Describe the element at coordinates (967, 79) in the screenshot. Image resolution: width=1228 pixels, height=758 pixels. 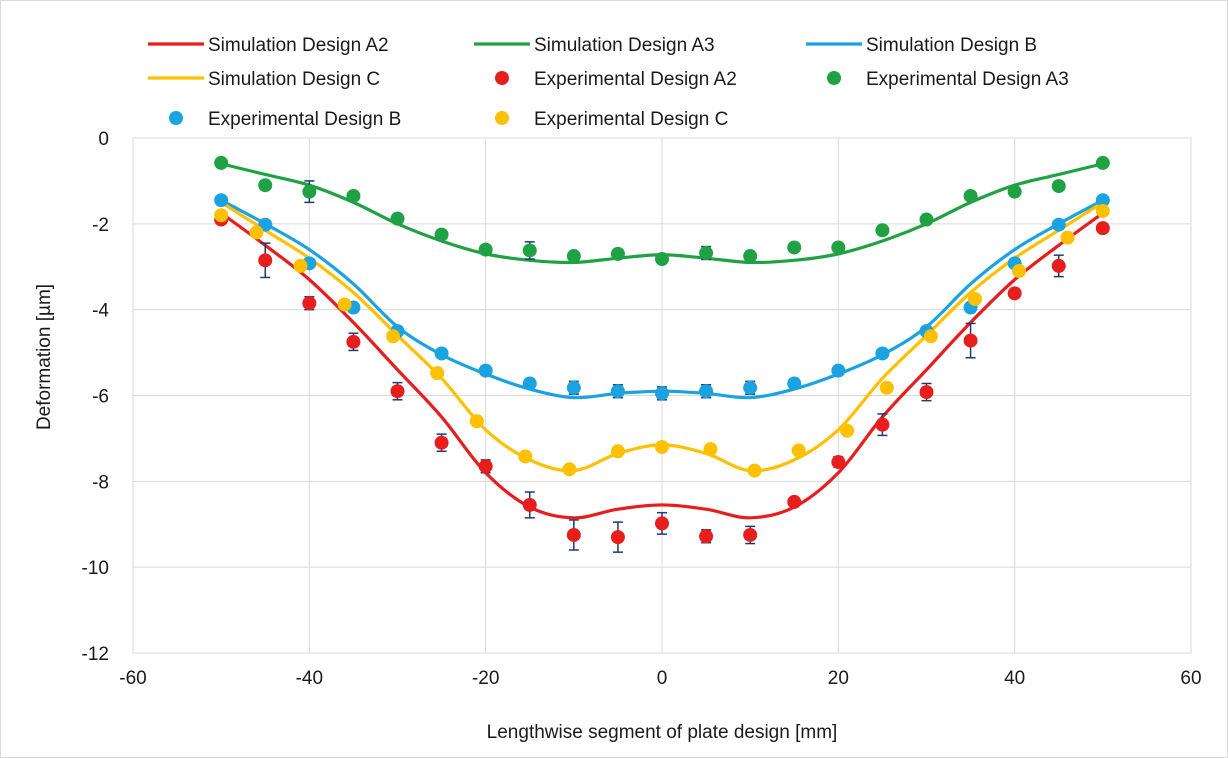
I see `legend-label: Experimental Design A3` at that location.